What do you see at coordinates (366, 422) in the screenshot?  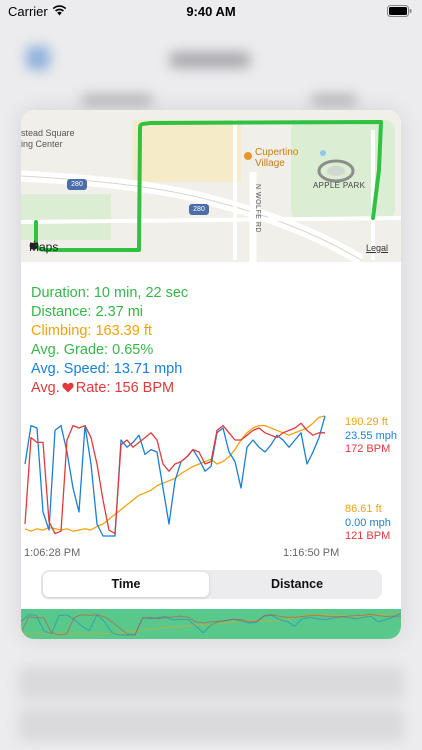 I see `elevation-max-label: 190.29 ft` at bounding box center [366, 422].